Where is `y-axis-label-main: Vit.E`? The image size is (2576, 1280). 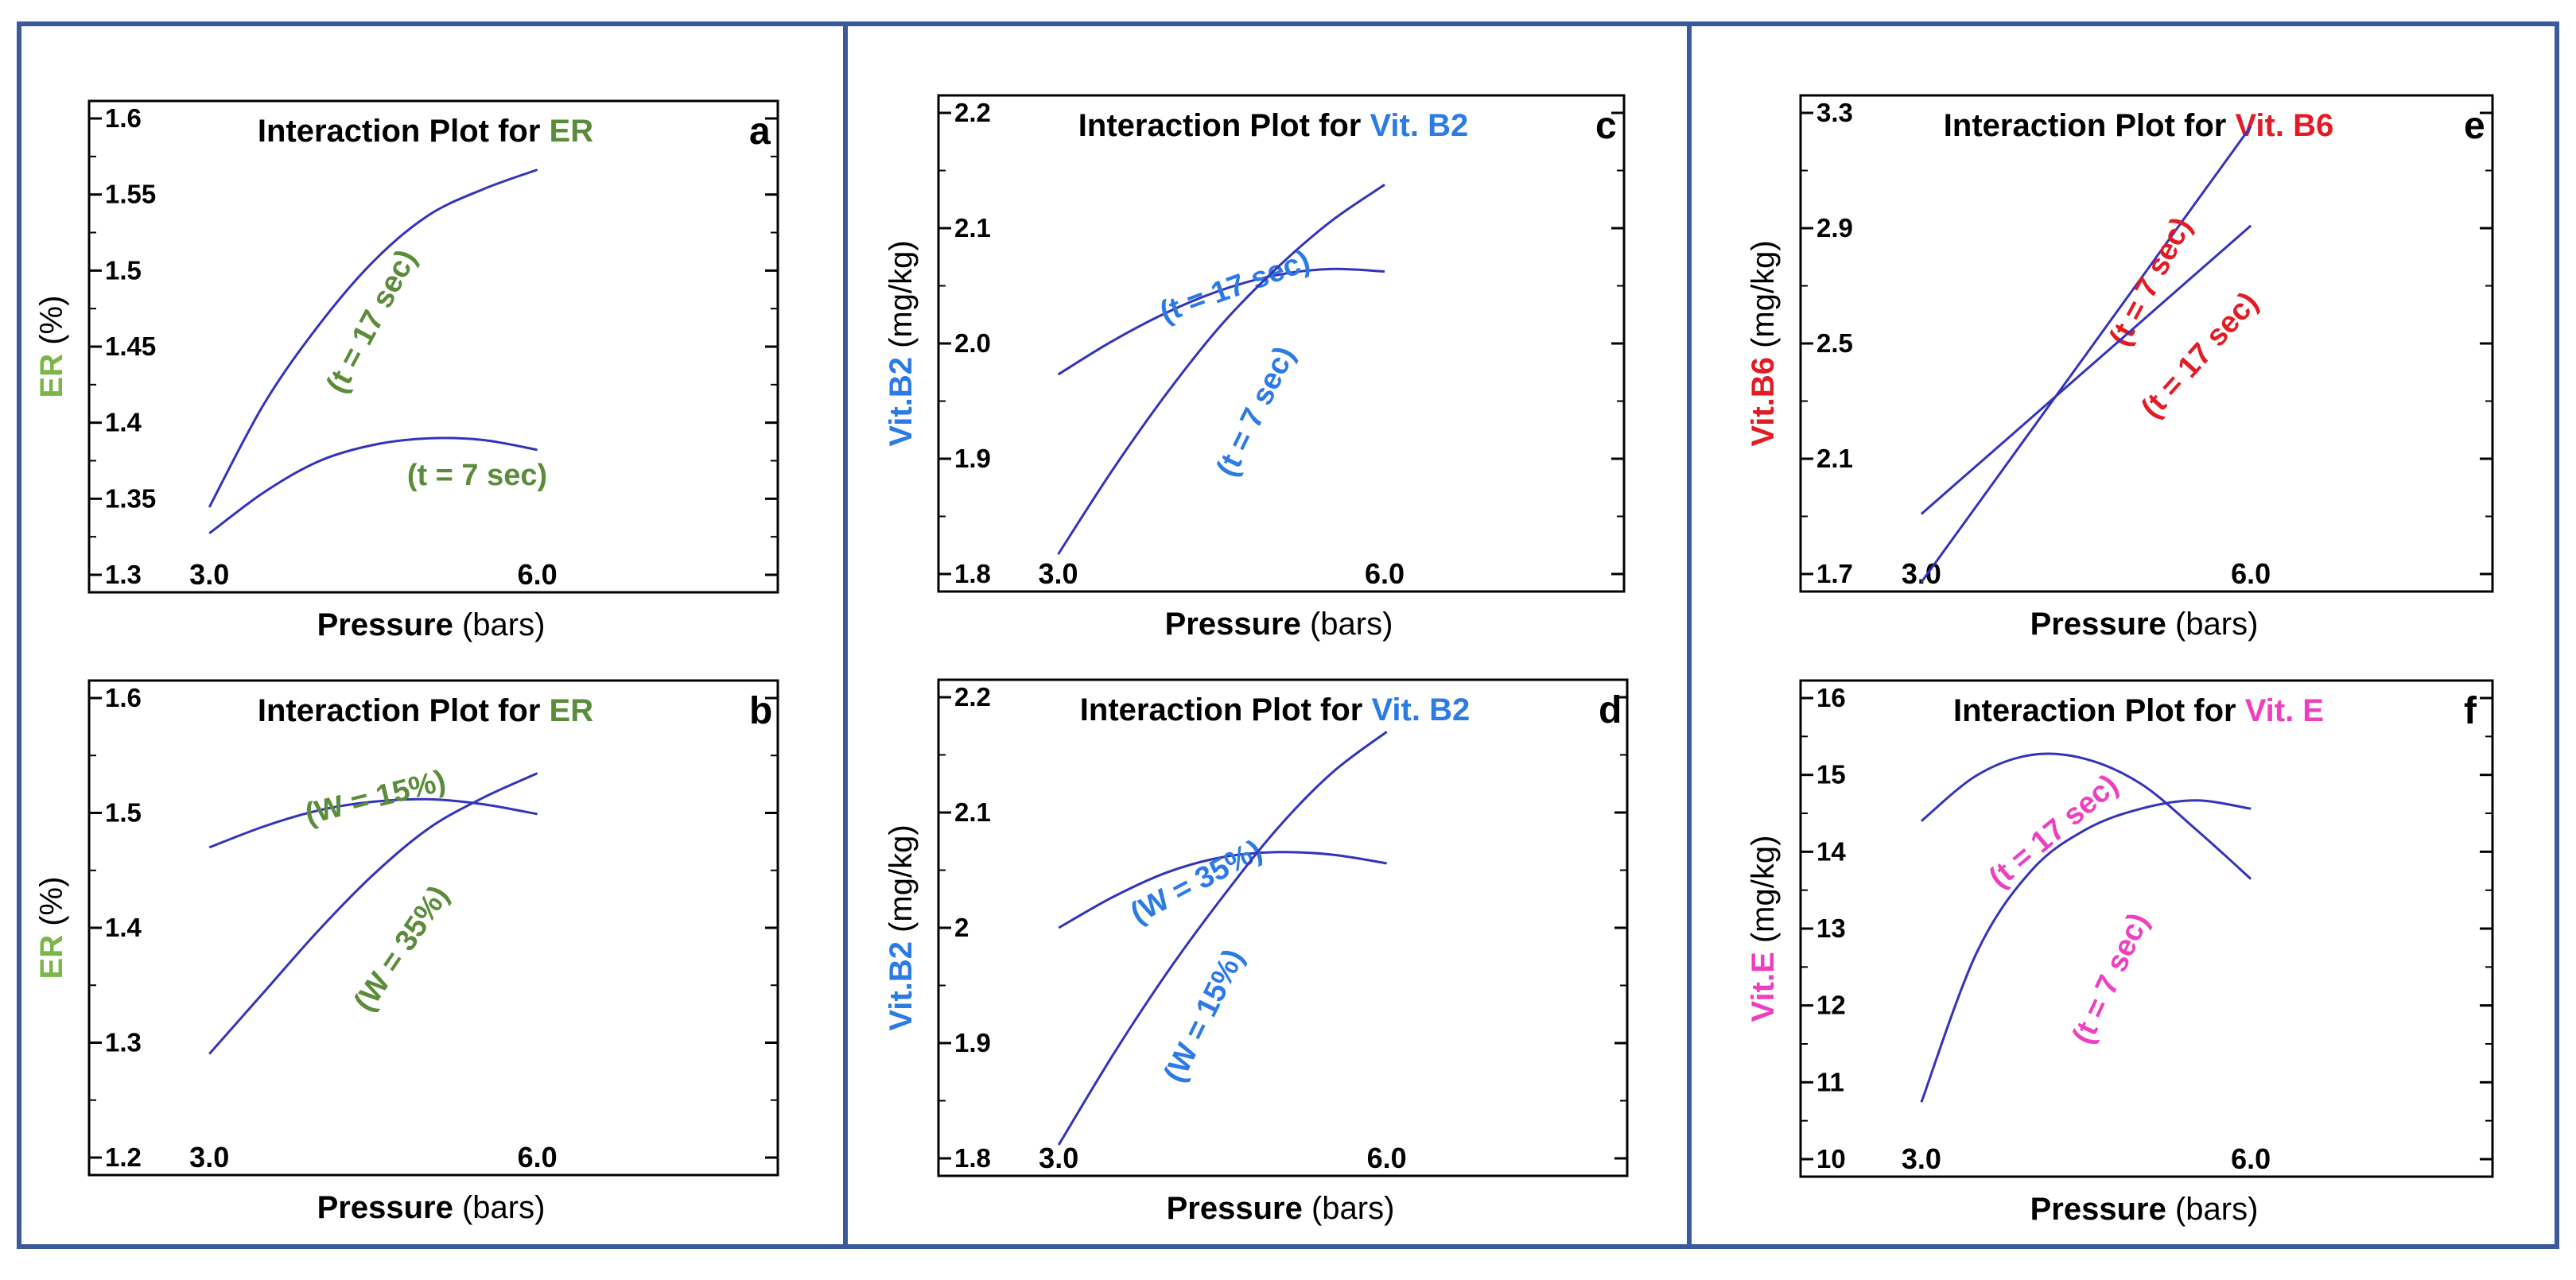 y-axis-label-main: Vit.E is located at coordinates (1763, 987).